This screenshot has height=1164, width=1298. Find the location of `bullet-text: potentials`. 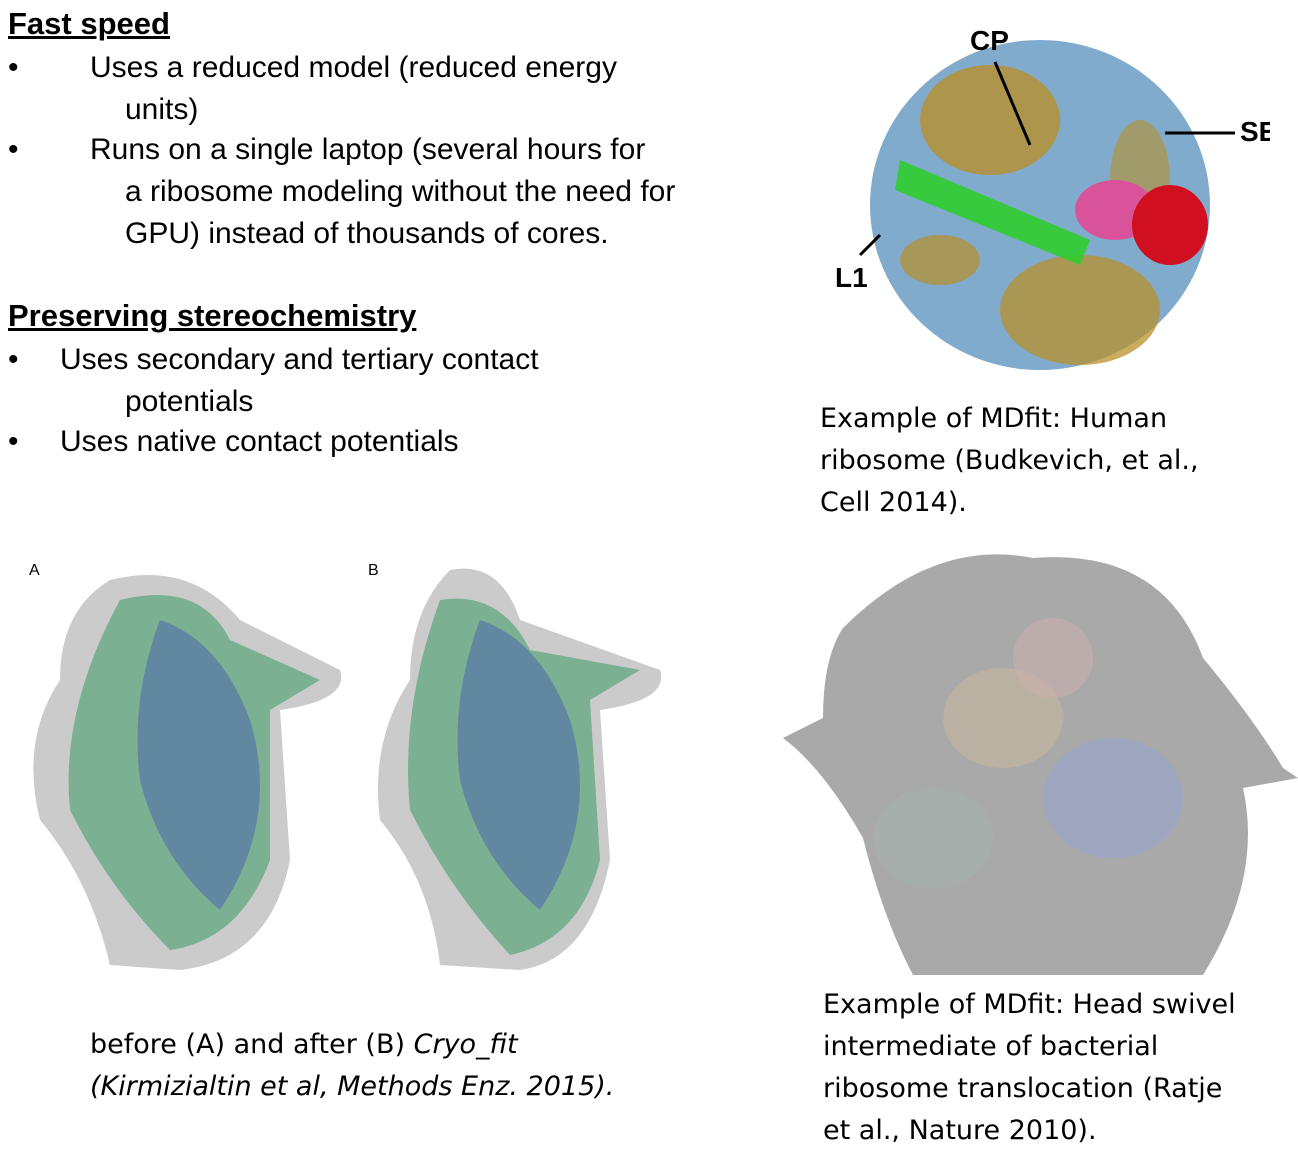

bullet-text: potentials is located at coordinates (189, 401).